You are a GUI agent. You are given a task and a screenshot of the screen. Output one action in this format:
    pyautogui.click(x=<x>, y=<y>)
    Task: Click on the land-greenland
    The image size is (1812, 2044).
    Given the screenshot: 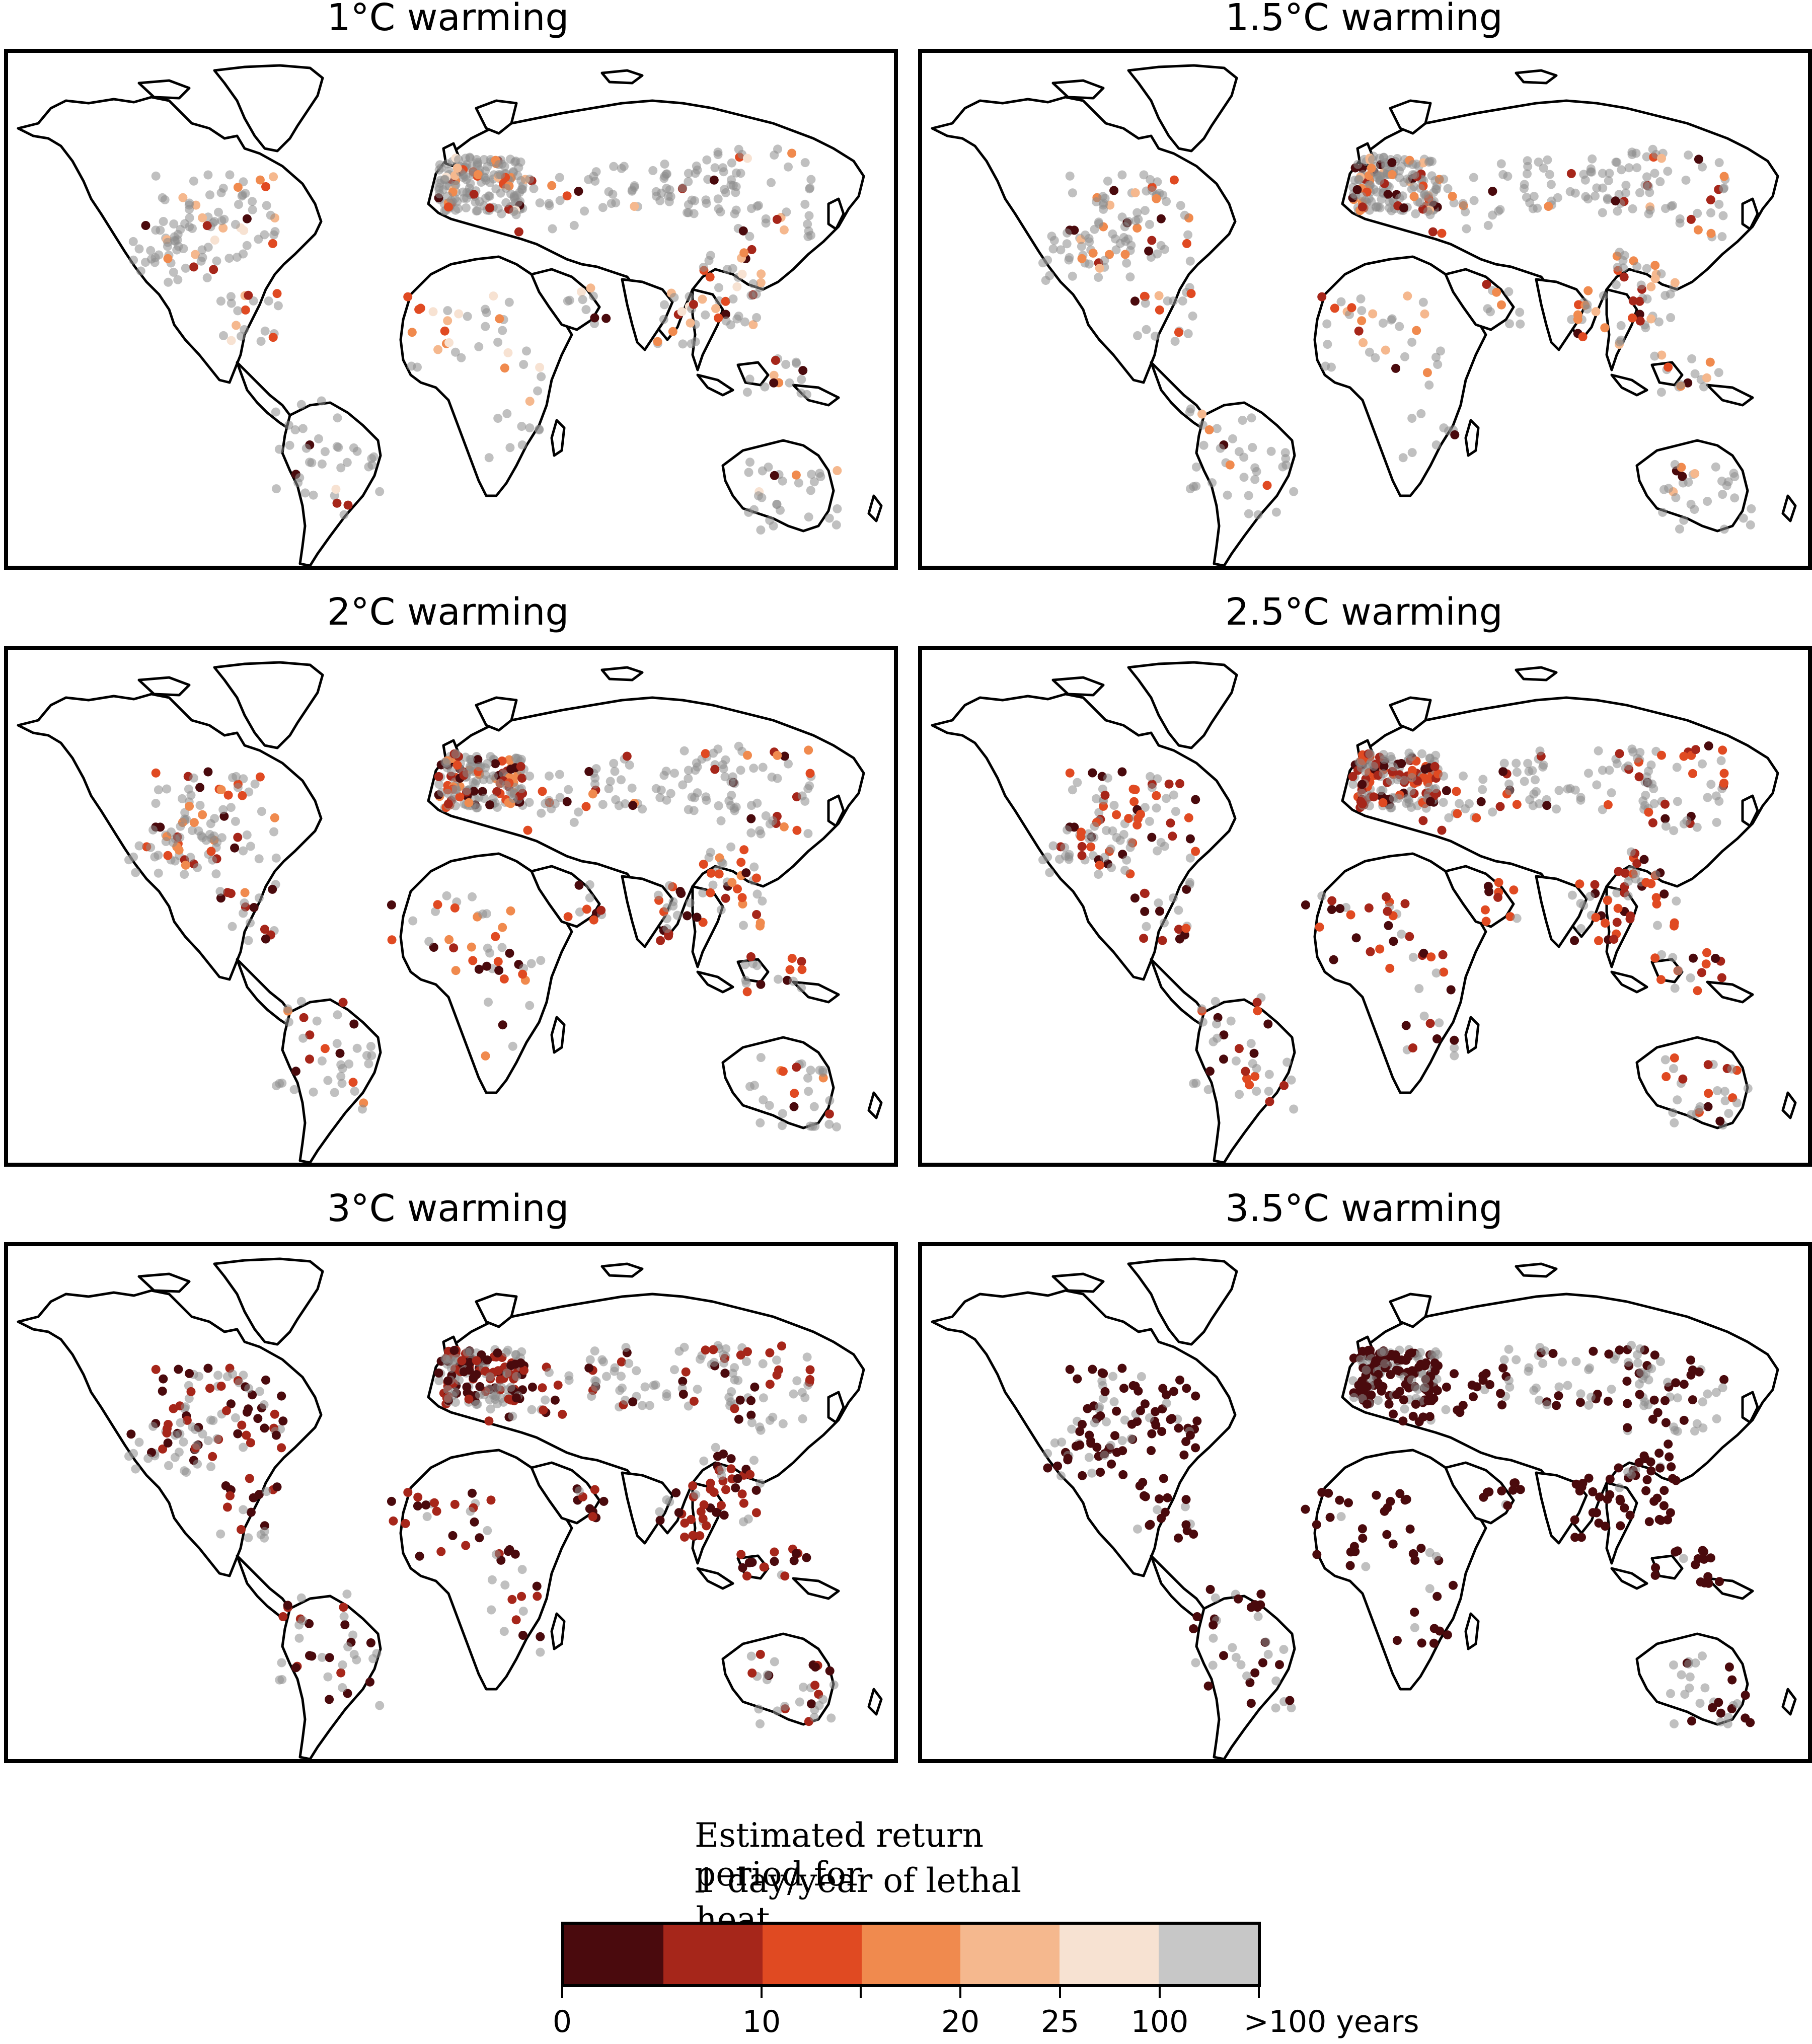 What is the action you would take?
    pyautogui.click(x=268, y=108)
    